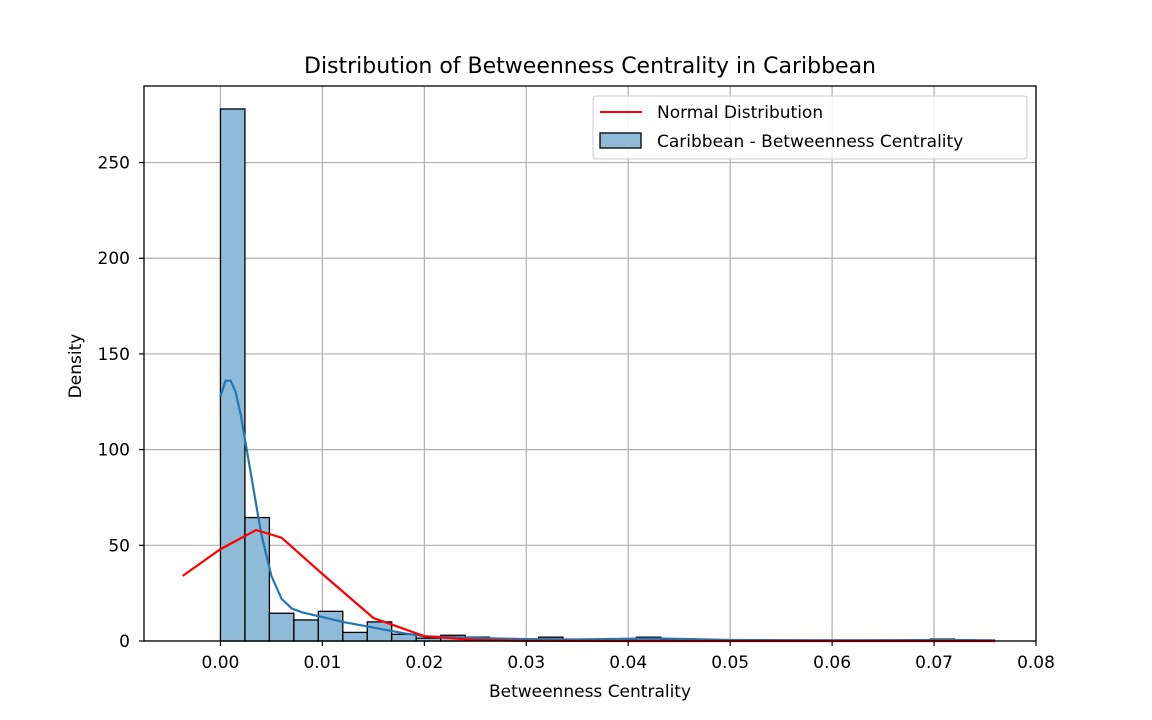  I want to click on x-tick-label: 0.08, so click(1036, 663).